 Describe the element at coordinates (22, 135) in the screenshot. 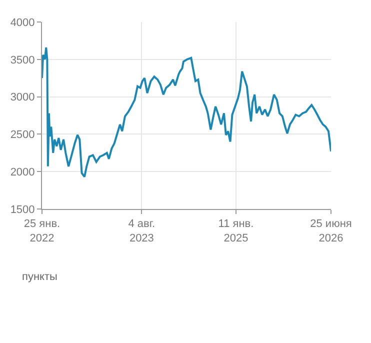

I see `y-tick-label: 2500` at that location.